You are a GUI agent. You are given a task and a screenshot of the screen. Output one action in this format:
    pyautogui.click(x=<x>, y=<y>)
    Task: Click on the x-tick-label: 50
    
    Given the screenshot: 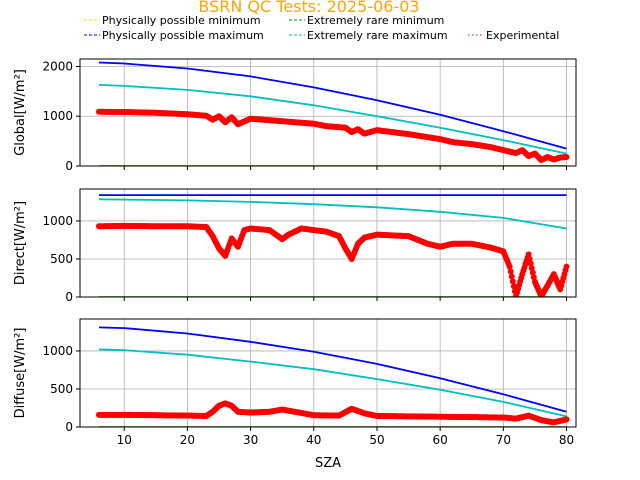 What is the action you would take?
    pyautogui.click(x=376, y=440)
    